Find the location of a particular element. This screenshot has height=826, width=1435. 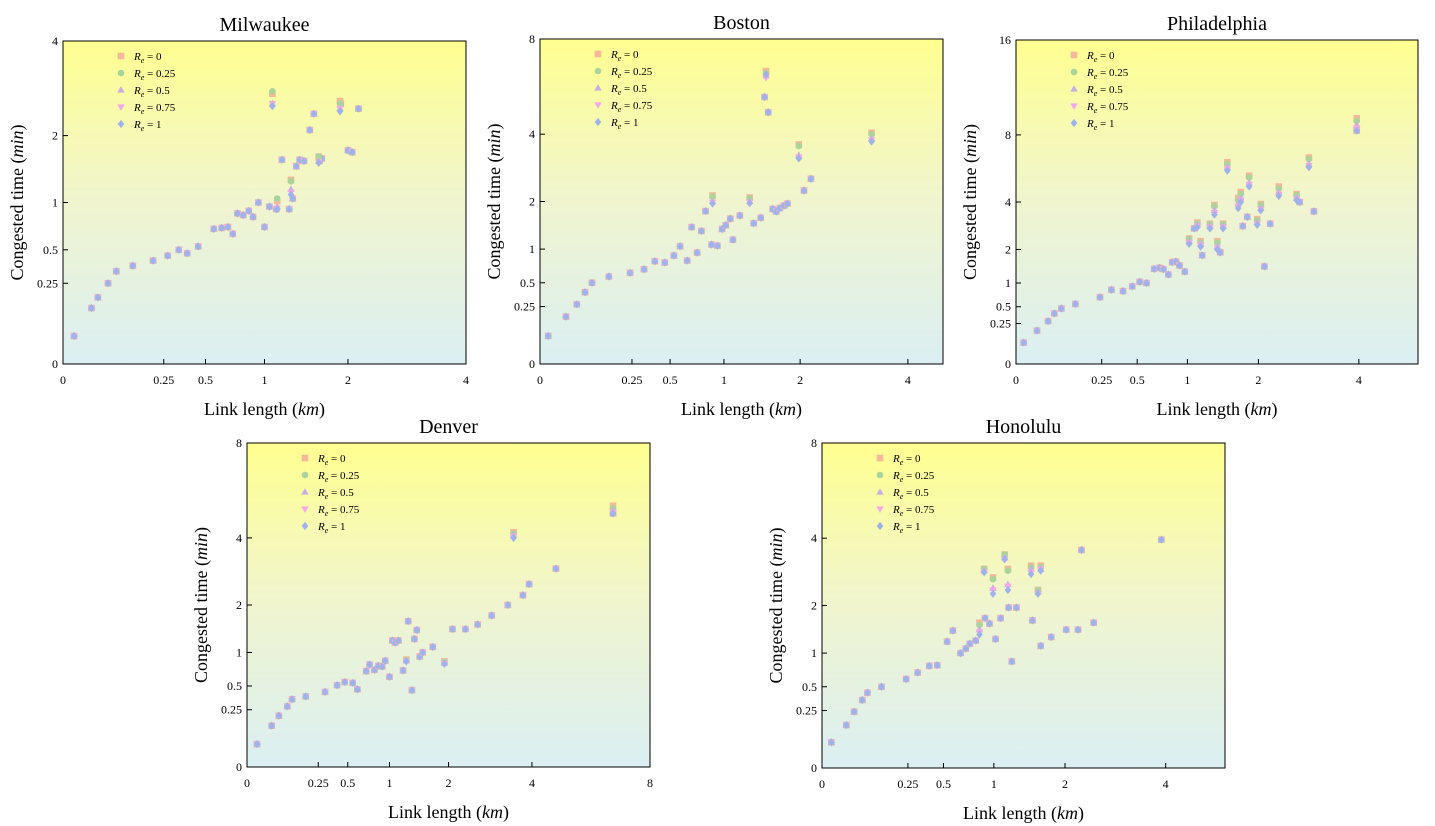

chart-title: Boston is located at coordinates (741, 23).